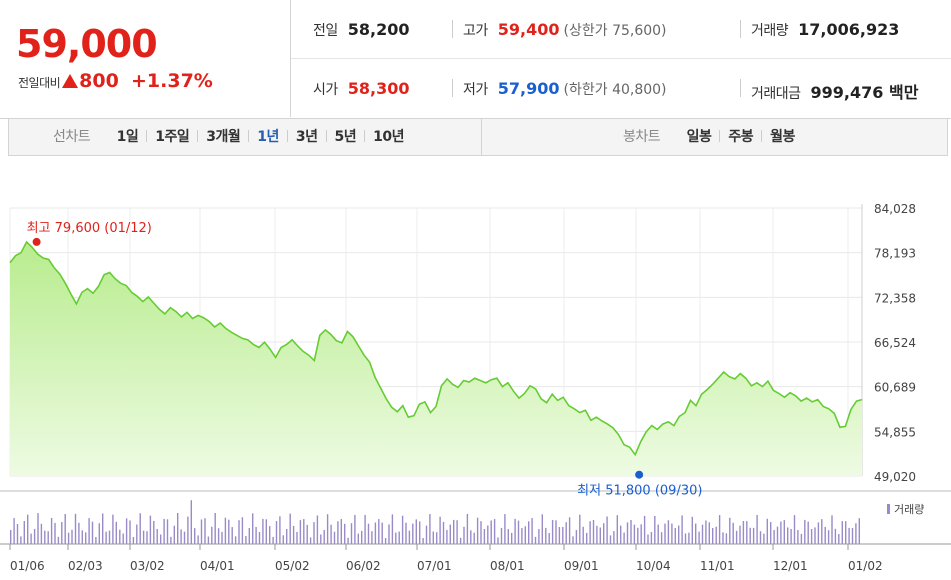 The height and width of the screenshot is (580, 951). I want to click on x-tick-label: 02/03, so click(85, 566).